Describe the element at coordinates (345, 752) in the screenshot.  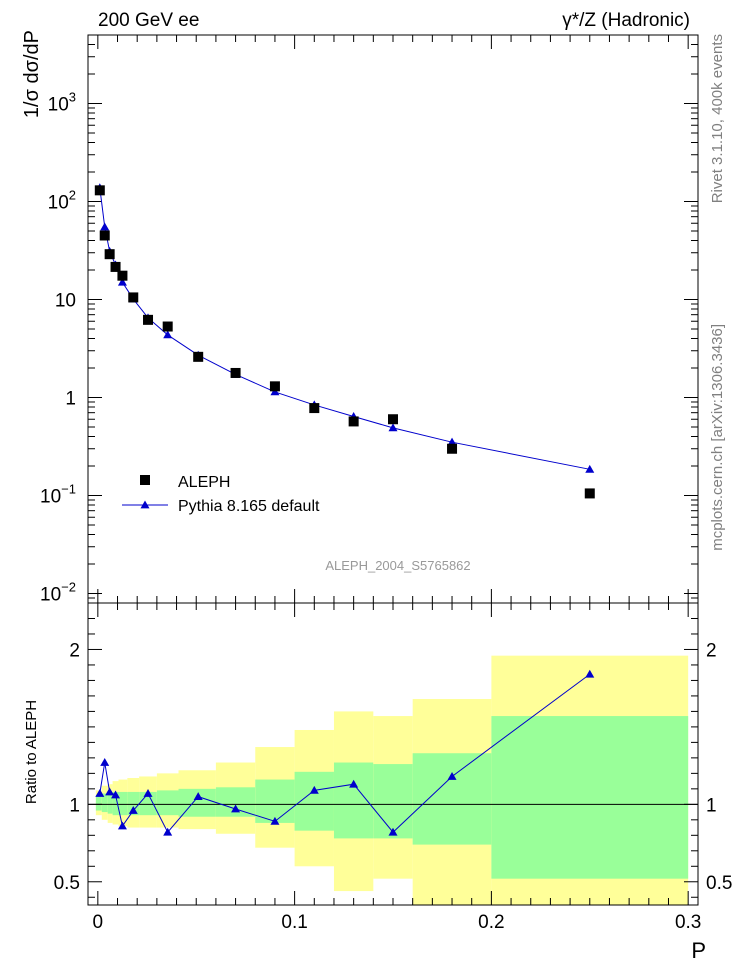
I see `ratio-panel-marks` at that location.